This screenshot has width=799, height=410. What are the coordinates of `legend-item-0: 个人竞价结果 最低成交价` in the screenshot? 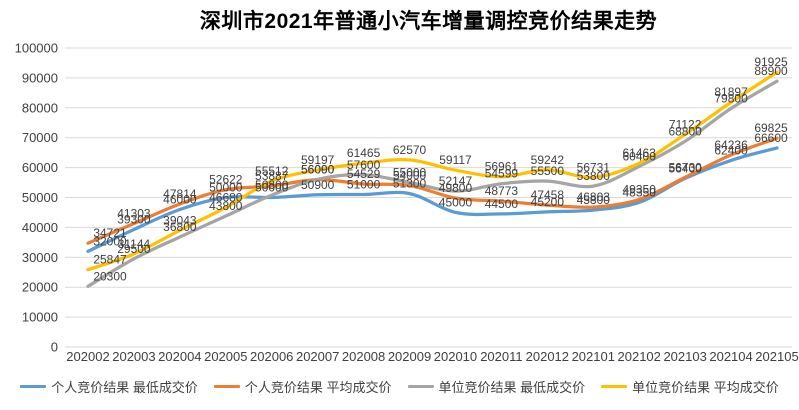 It's located at (109, 386).